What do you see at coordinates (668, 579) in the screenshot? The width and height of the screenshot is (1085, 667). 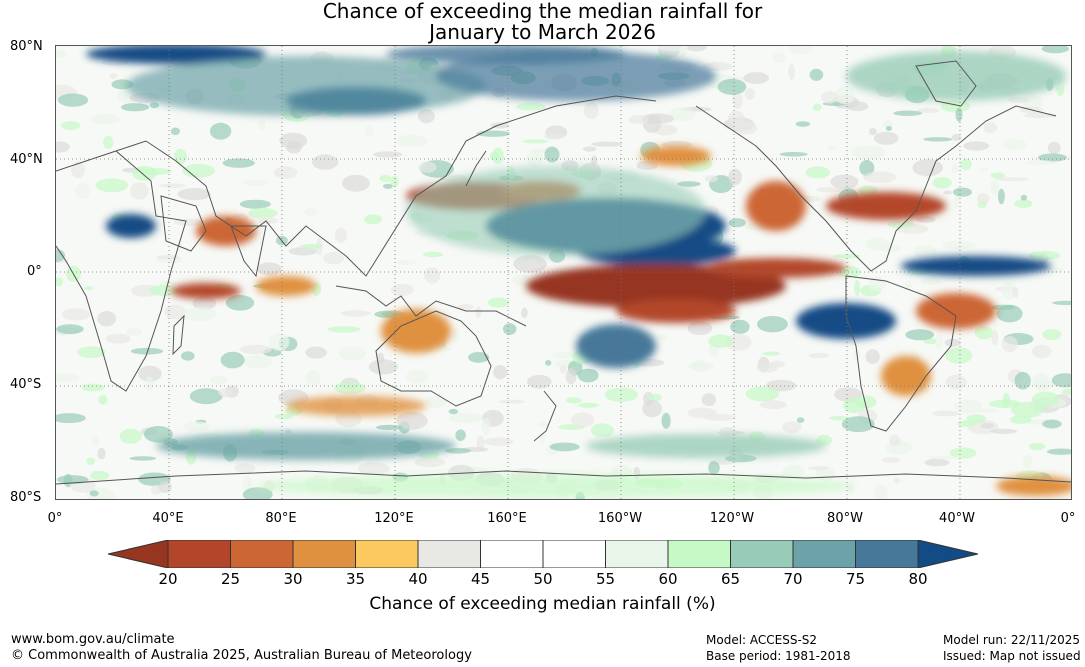 I see `colorbar-tick-label: 60` at bounding box center [668, 579].